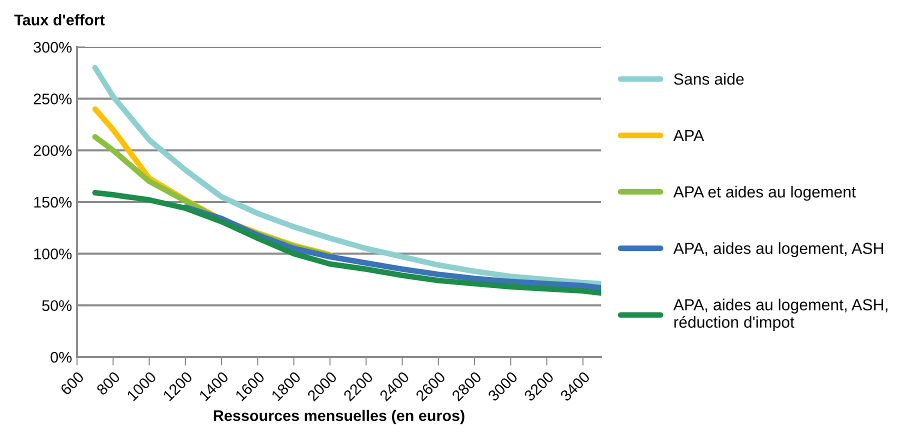 The image size is (914, 443). What do you see at coordinates (59, 20) in the screenshot?
I see `y-axis-title: Taux d'effort` at bounding box center [59, 20].